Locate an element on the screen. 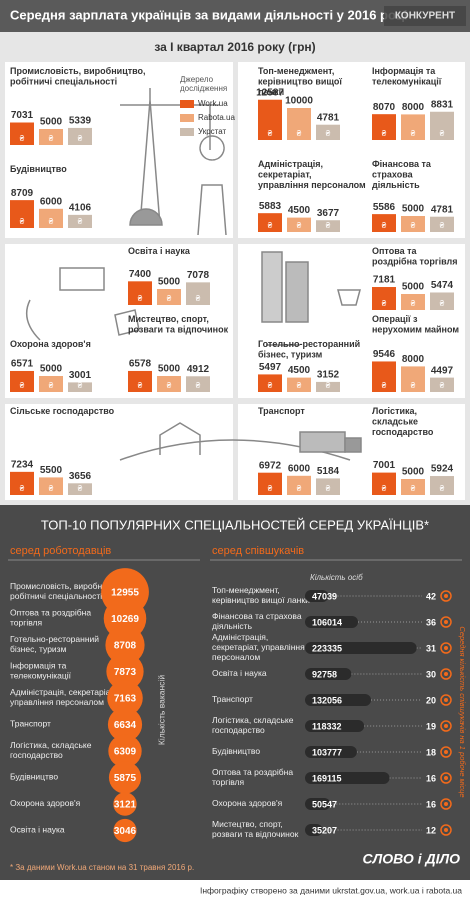 This screenshot has width=470, height=900. value-label: 7234 is located at coordinates (22, 464).